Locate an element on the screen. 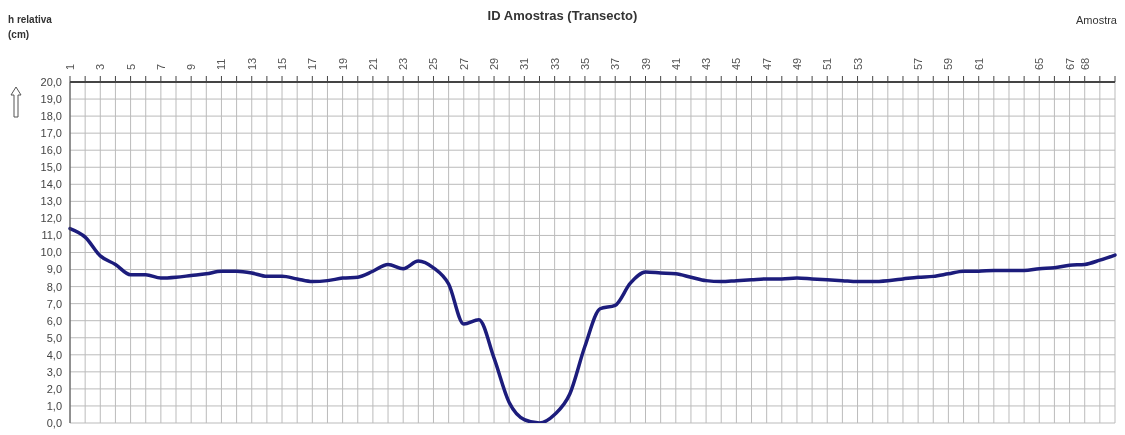 The width and height of the screenshot is (1125, 435). y-tick-label: 1,0 is located at coordinates (54, 405).